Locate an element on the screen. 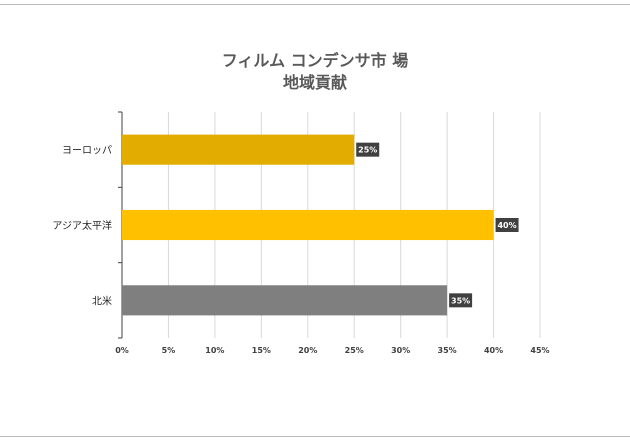  bottom-divider is located at coordinates (315, 436).